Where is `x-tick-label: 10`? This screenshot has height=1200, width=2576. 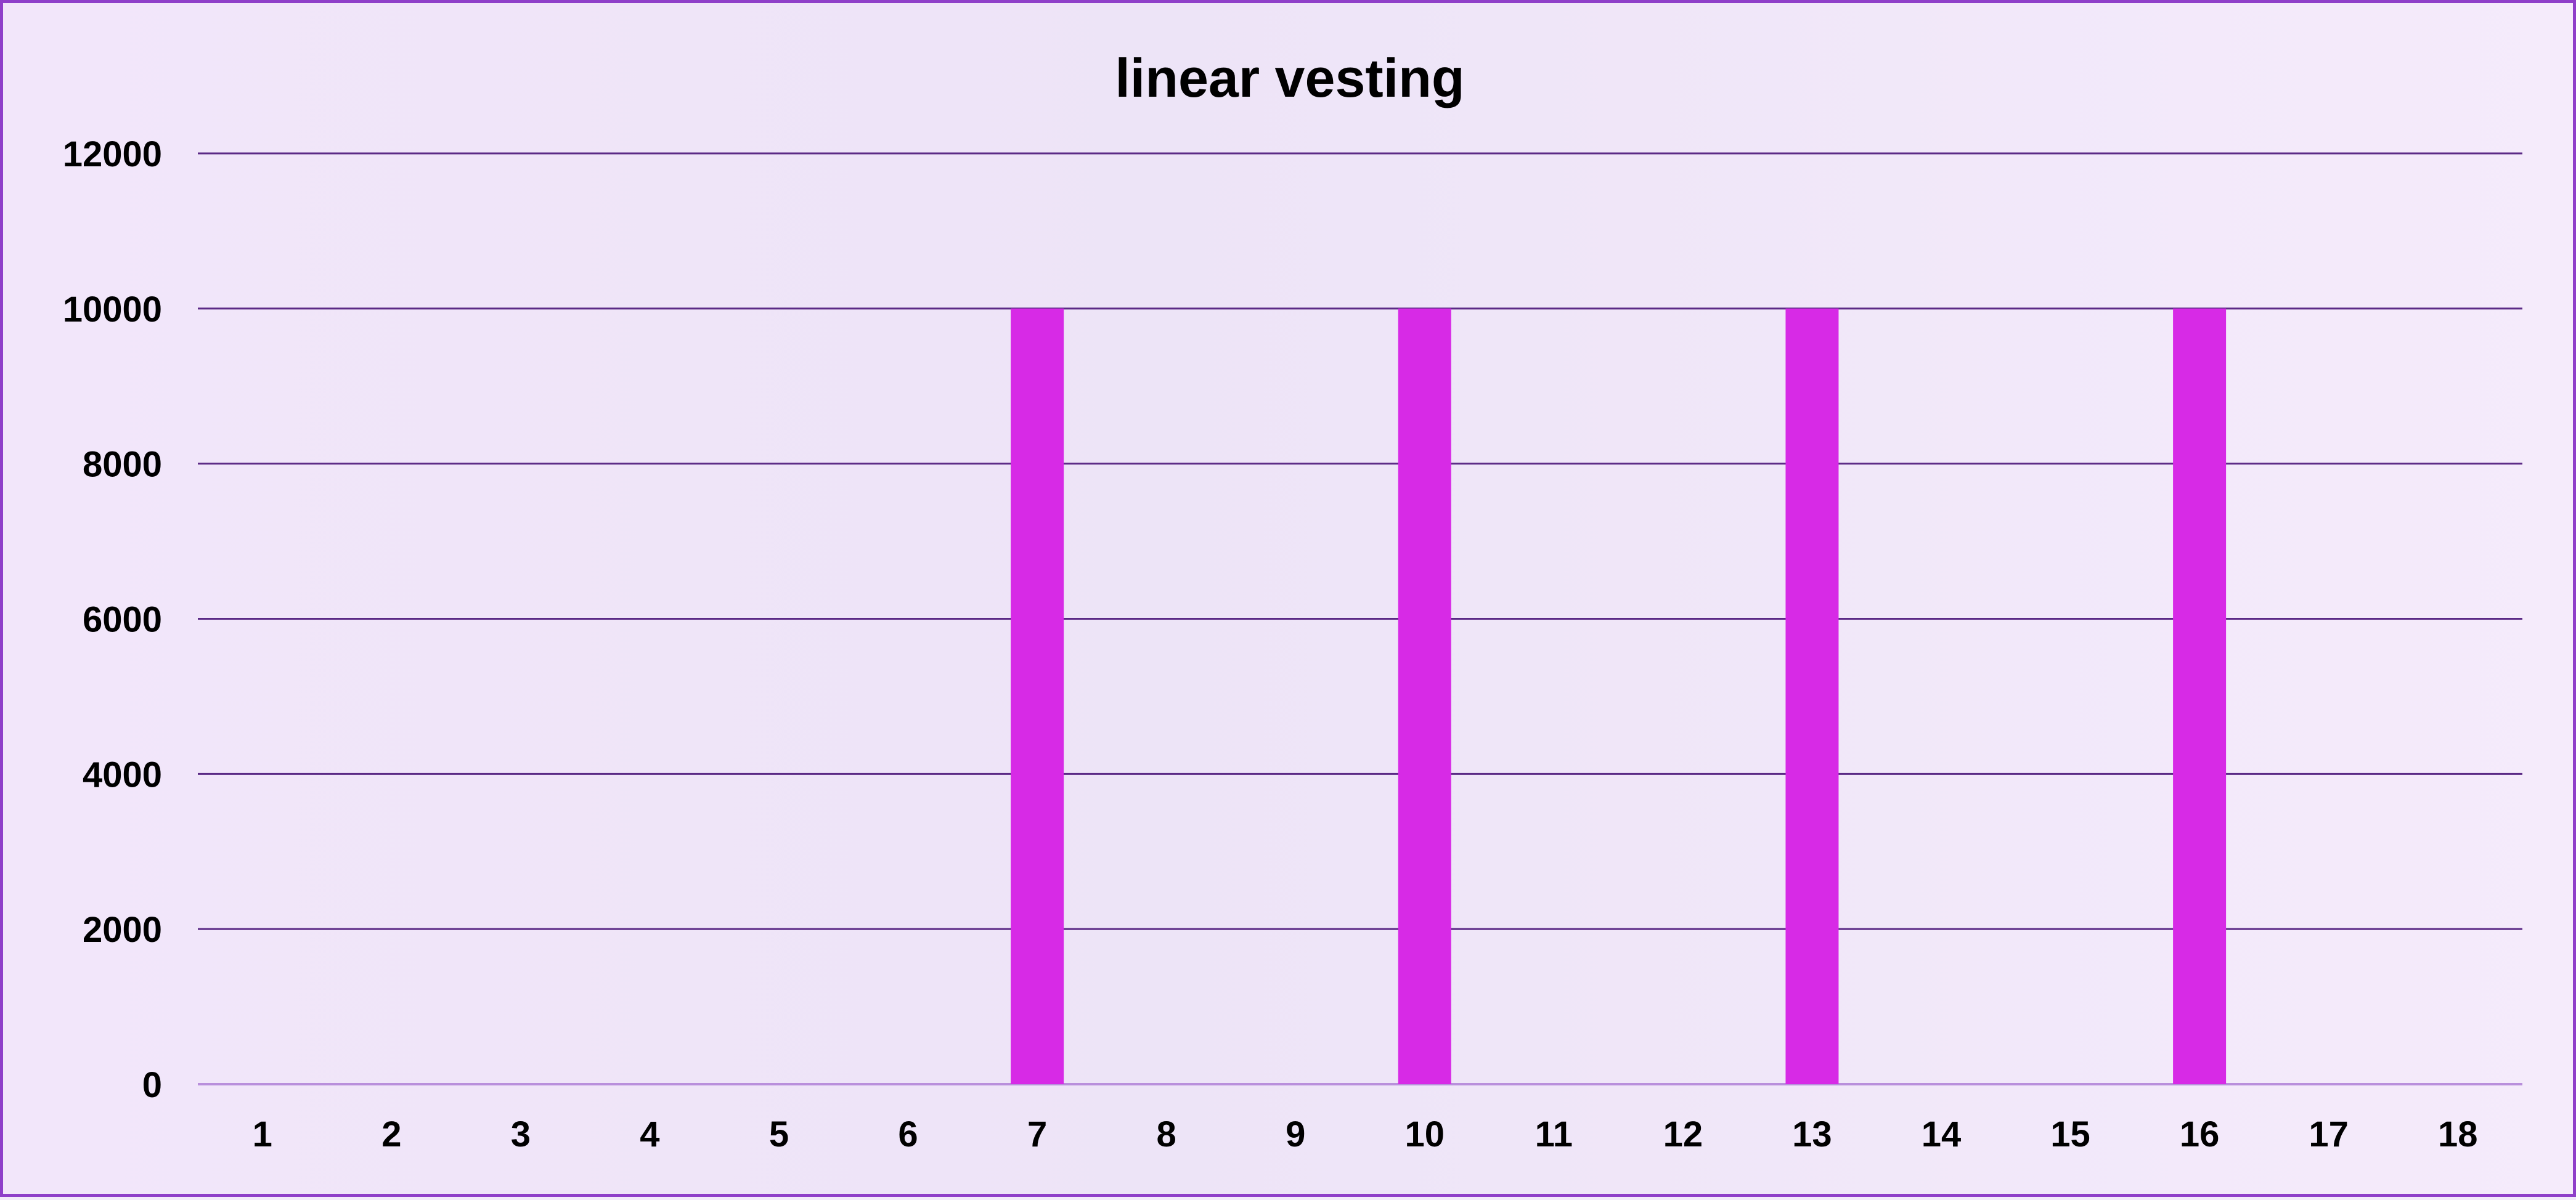
x-tick-label: 10 is located at coordinates (1425, 1134).